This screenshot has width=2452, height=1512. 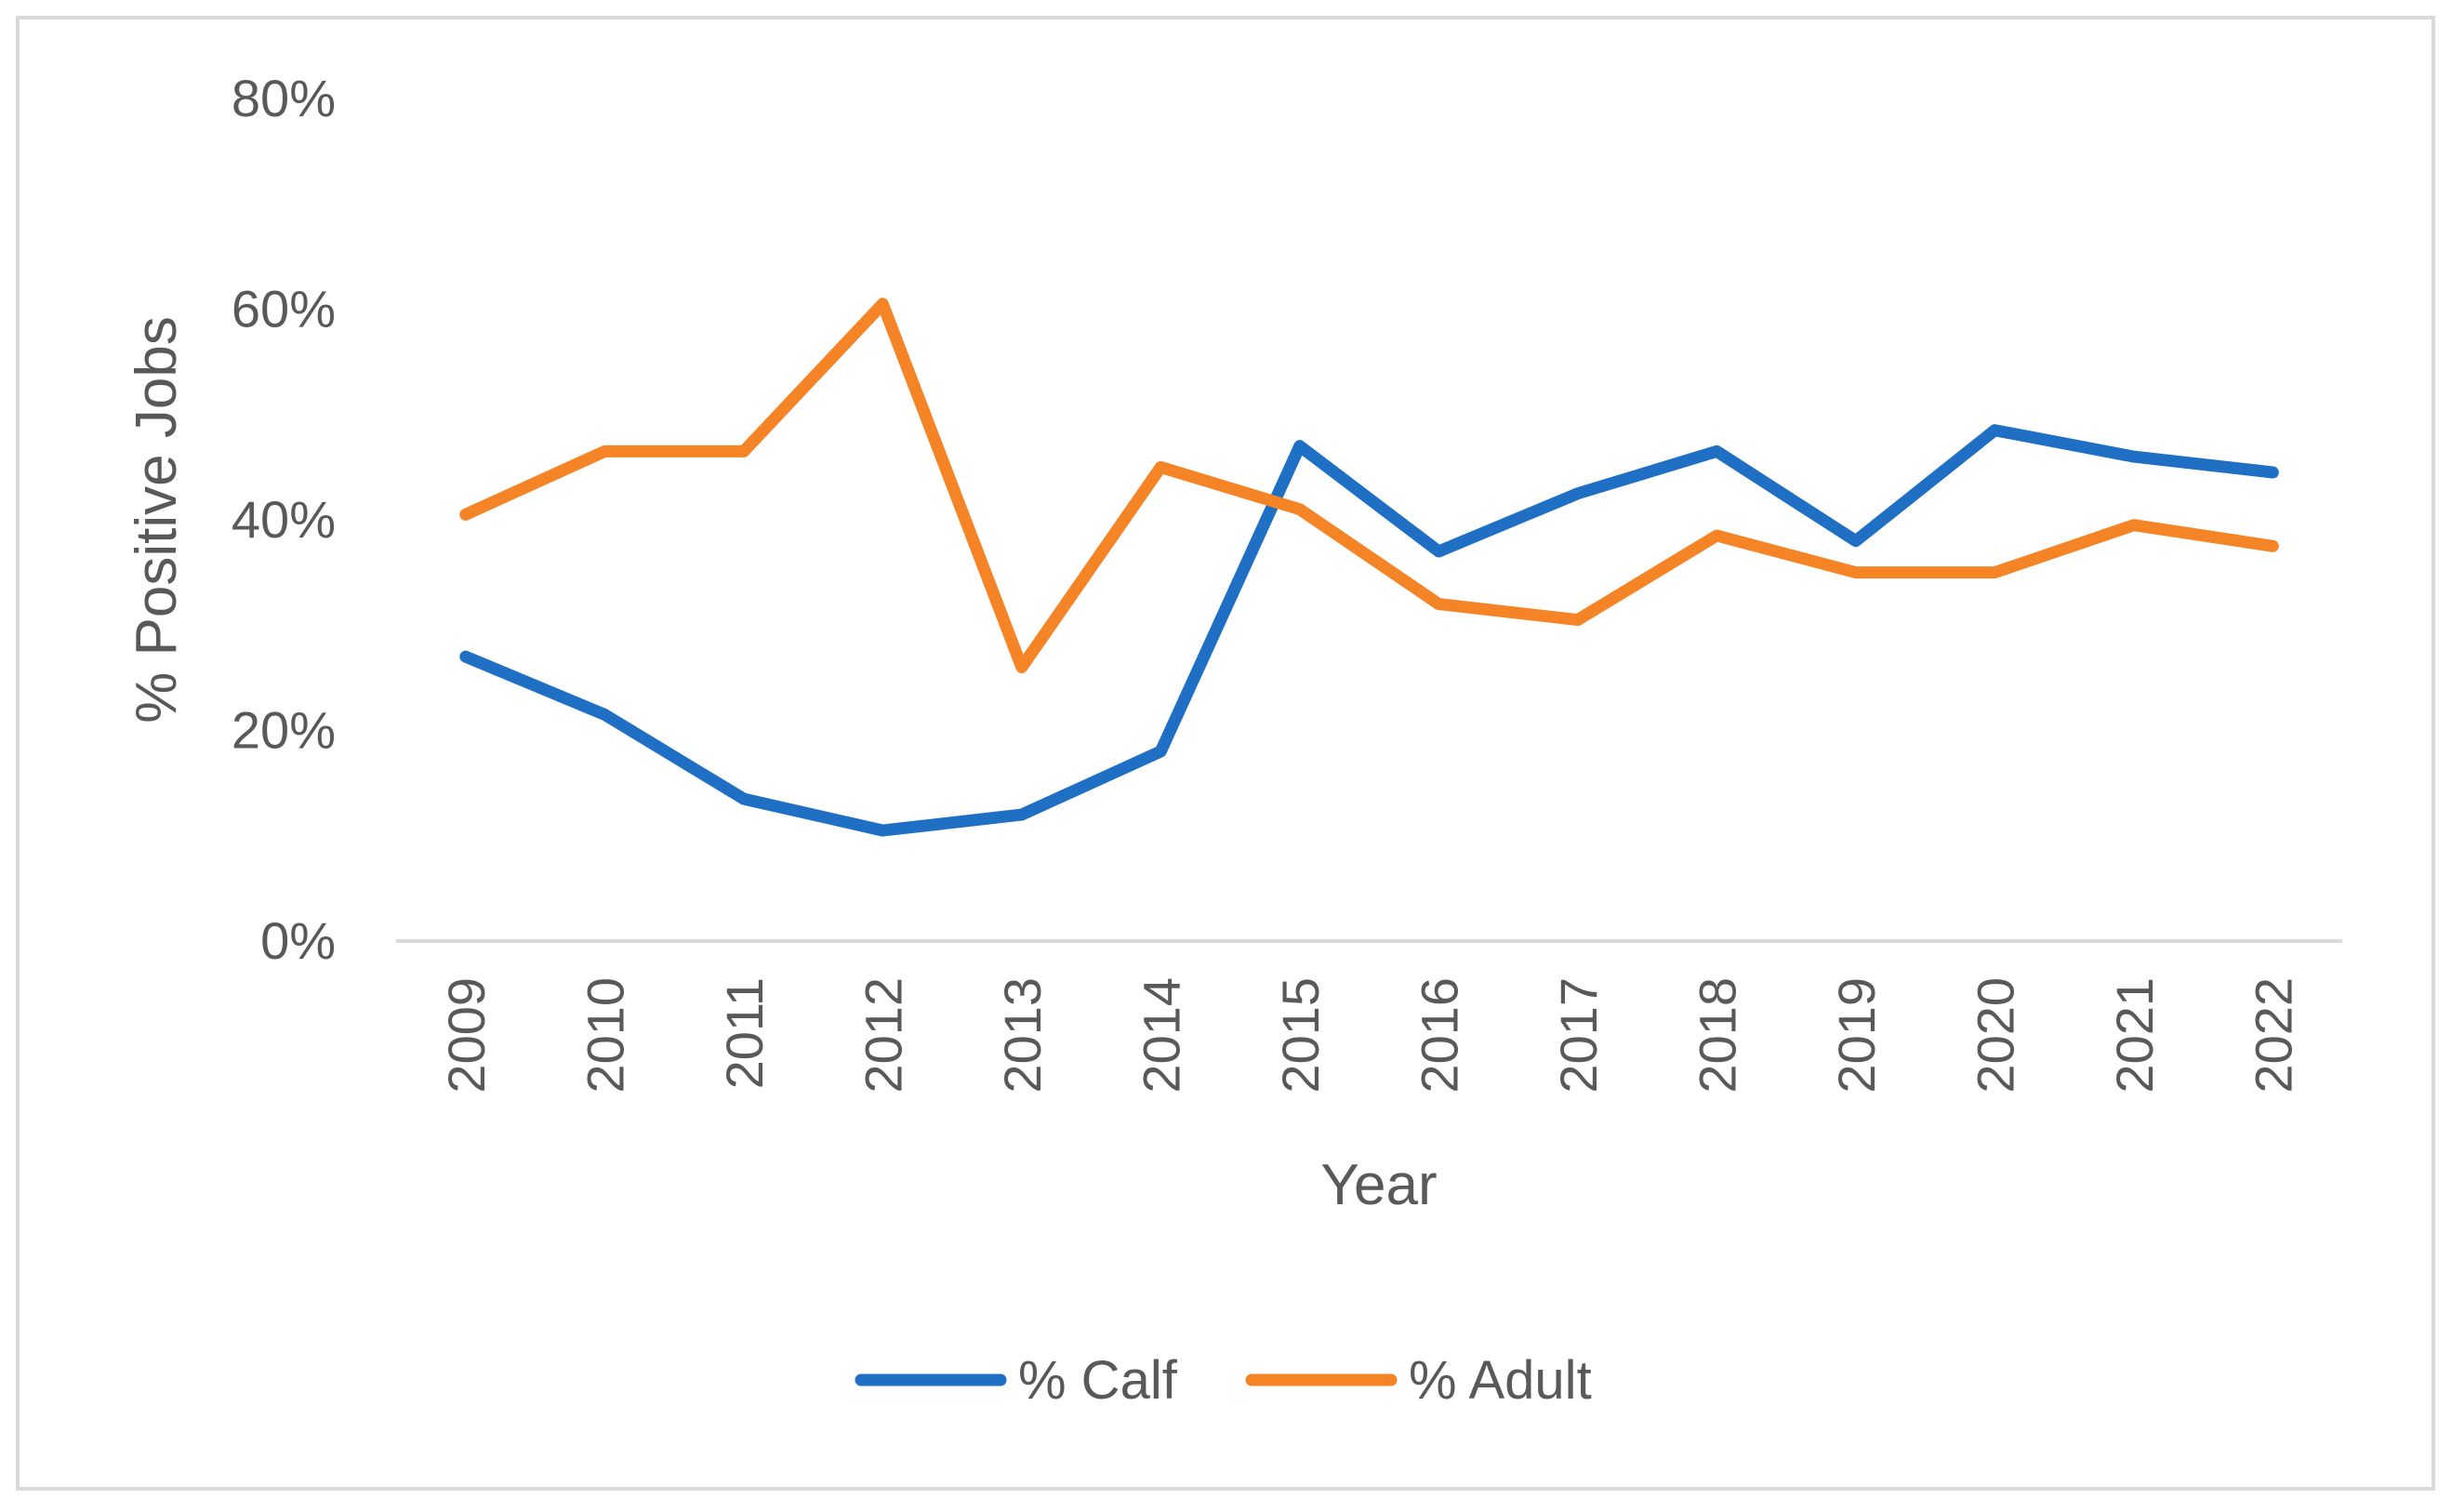 I want to click on y-tick-label: 60%, so click(x=284, y=309).